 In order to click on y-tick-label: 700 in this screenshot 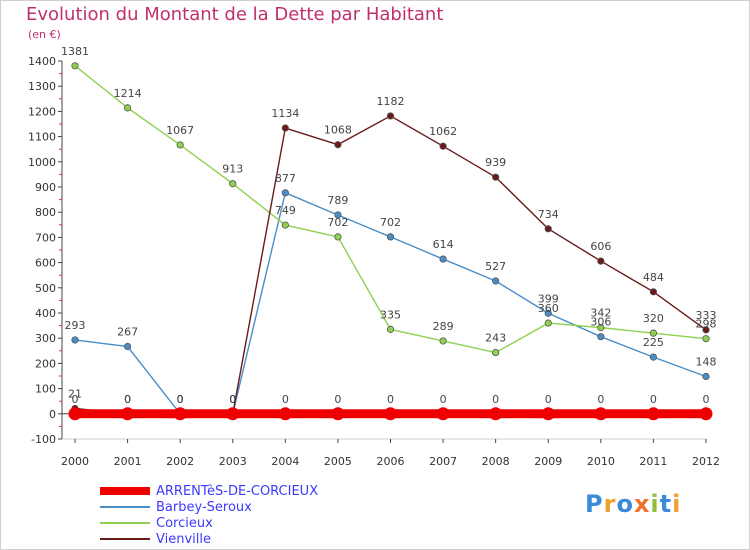, I will do `click(45, 237)`.